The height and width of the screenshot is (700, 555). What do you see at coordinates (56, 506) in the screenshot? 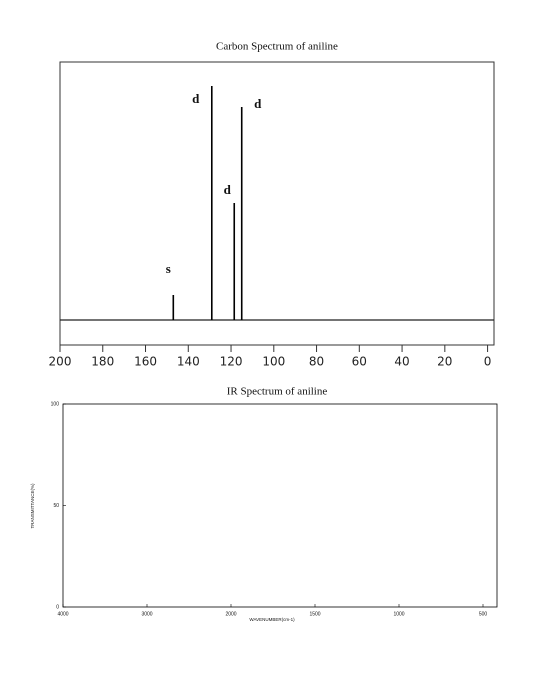
I see `y-tick-label: 50` at bounding box center [56, 506].